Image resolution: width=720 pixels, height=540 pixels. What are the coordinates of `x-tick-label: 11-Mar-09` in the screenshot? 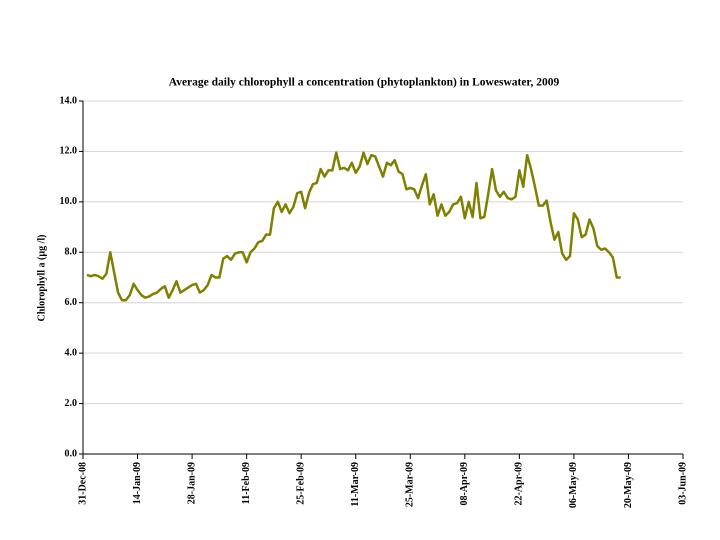 It's located at (355, 484).